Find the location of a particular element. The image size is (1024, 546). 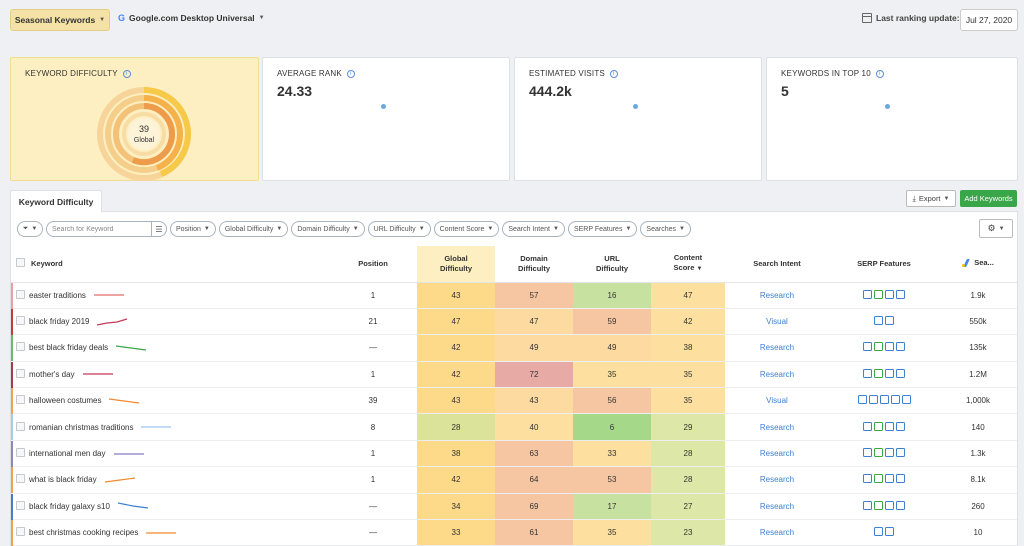

keyword-text: easter traditions is located at coordinates (57, 295).